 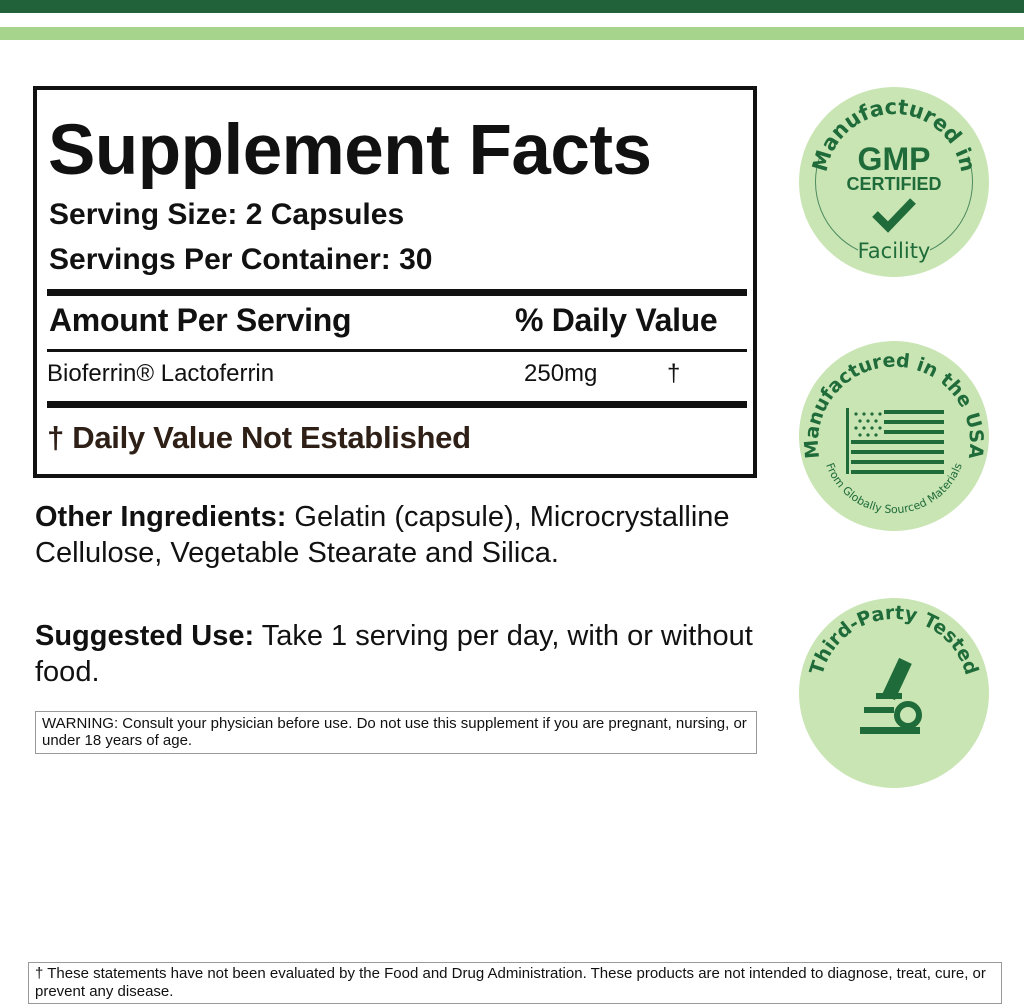 What do you see at coordinates (895, 441) in the screenshot?
I see `us-flag-icon` at bounding box center [895, 441].